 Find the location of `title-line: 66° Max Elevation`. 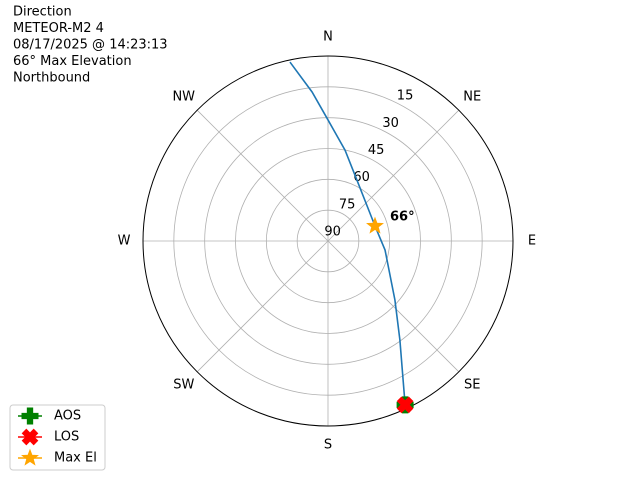

title-line: 66° Max Elevation is located at coordinates (72, 61).